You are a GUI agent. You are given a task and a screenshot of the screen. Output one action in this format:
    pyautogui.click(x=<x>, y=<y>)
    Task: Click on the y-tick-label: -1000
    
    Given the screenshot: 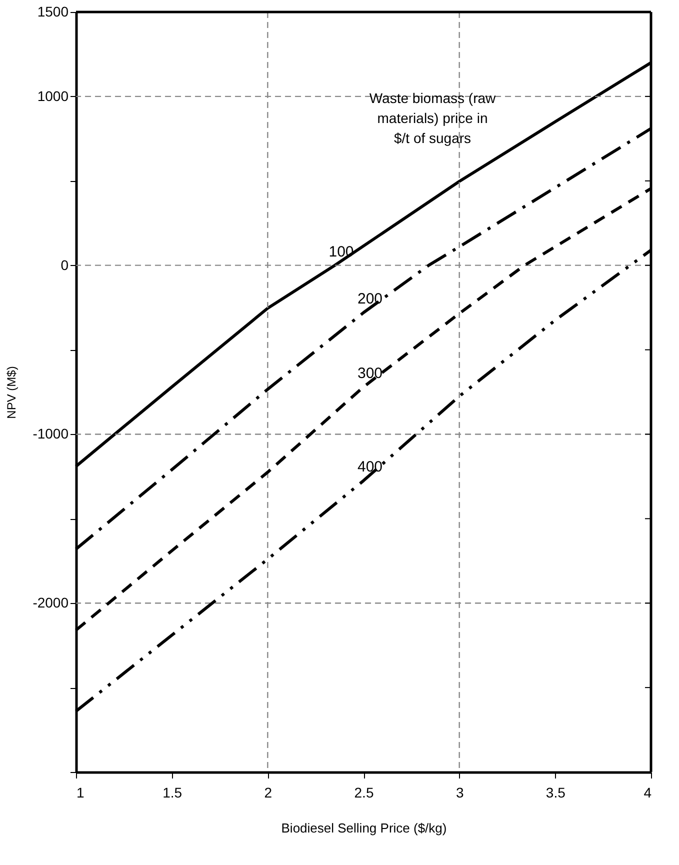 What is the action you would take?
    pyautogui.click(x=50, y=434)
    